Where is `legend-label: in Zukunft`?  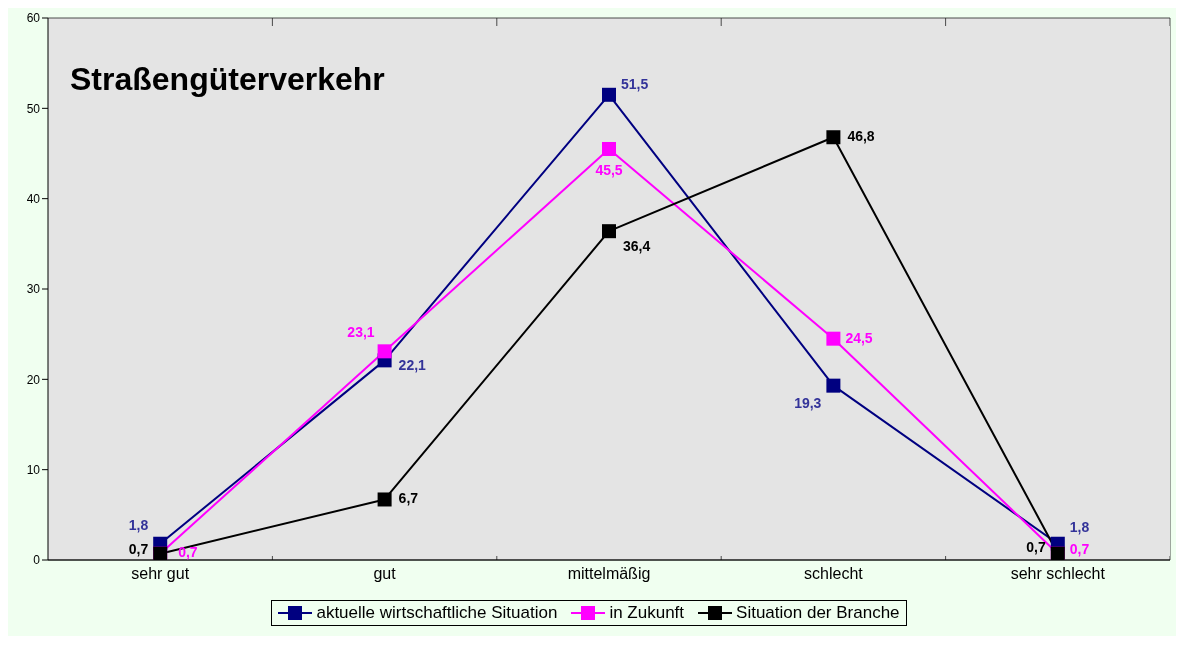
legend-label: in Zukunft is located at coordinates (646, 613).